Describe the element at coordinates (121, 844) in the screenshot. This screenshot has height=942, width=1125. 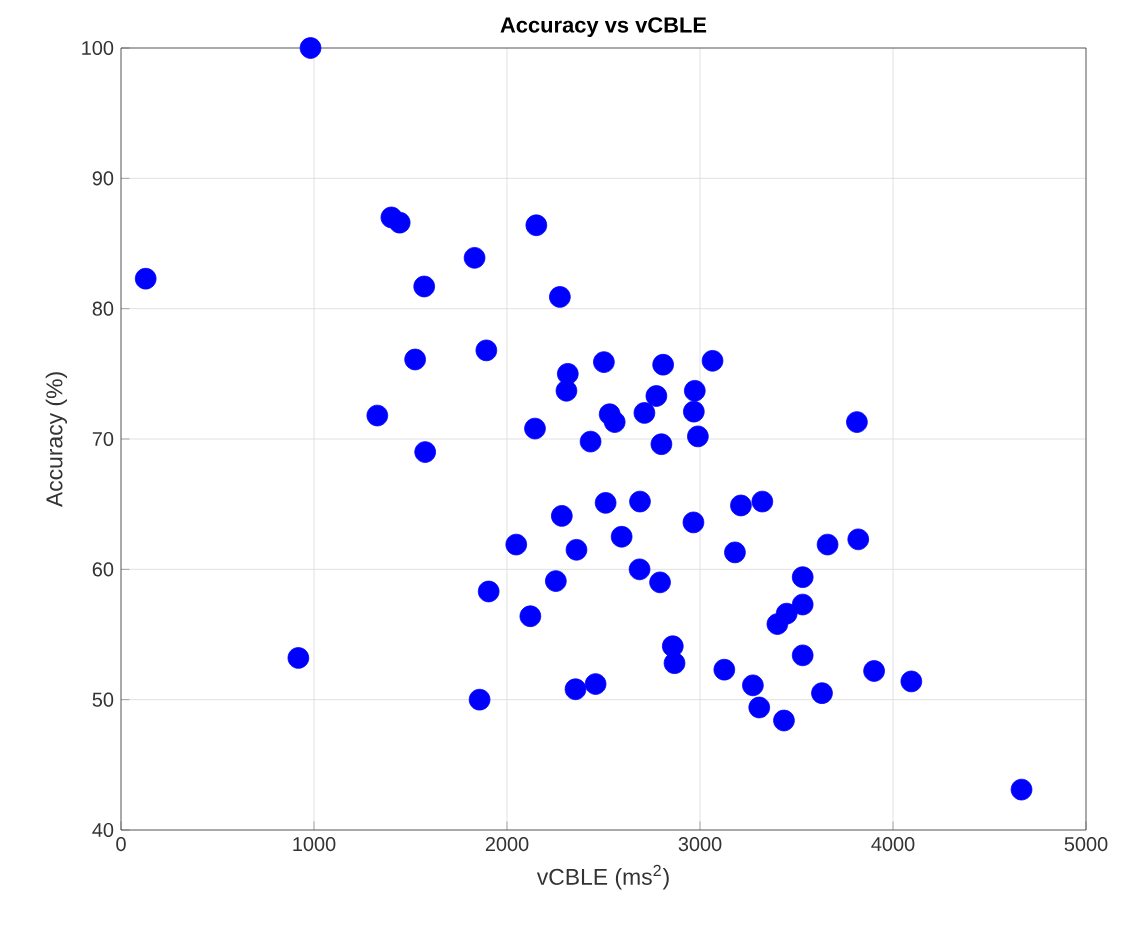
I see `x-tick-label: 0` at that location.